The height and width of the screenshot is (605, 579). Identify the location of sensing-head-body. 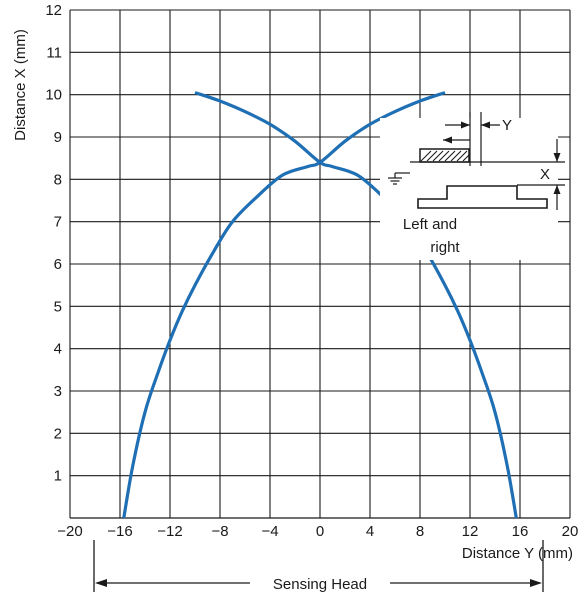
(482, 197).